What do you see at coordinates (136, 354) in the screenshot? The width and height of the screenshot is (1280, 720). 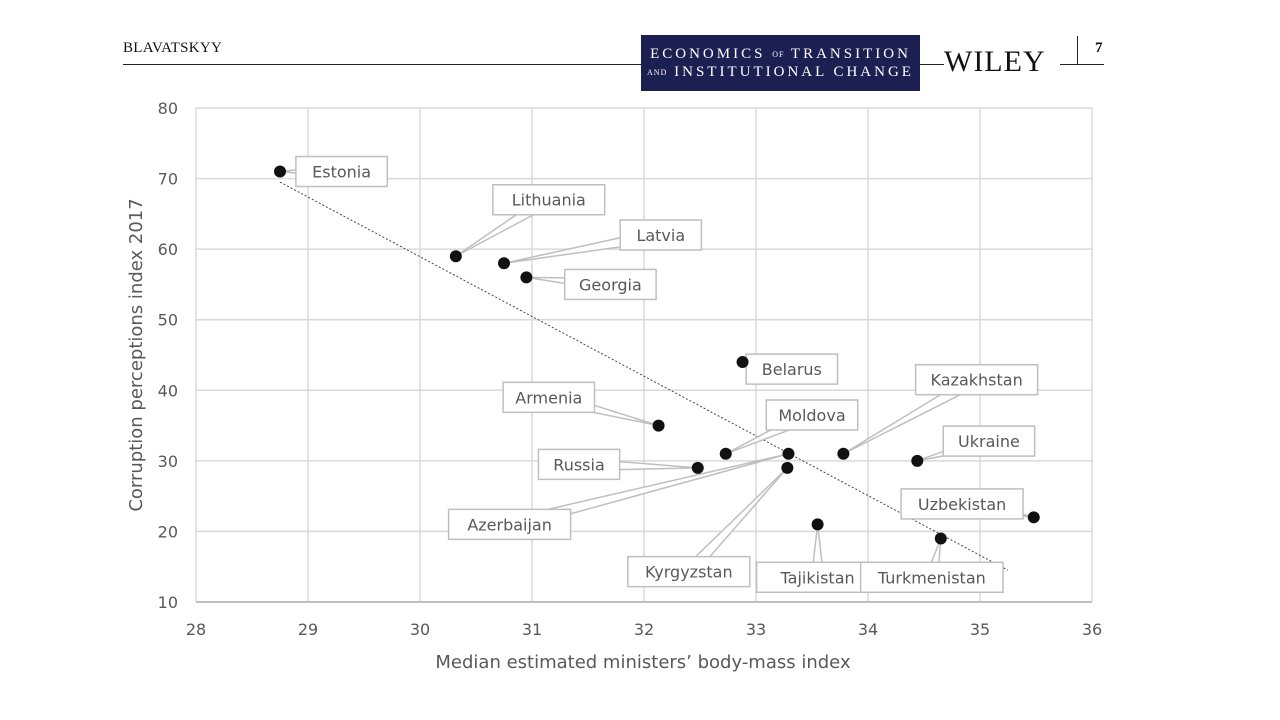 I see `y-axis-label: Corruption perceptions index 2017` at bounding box center [136, 354].